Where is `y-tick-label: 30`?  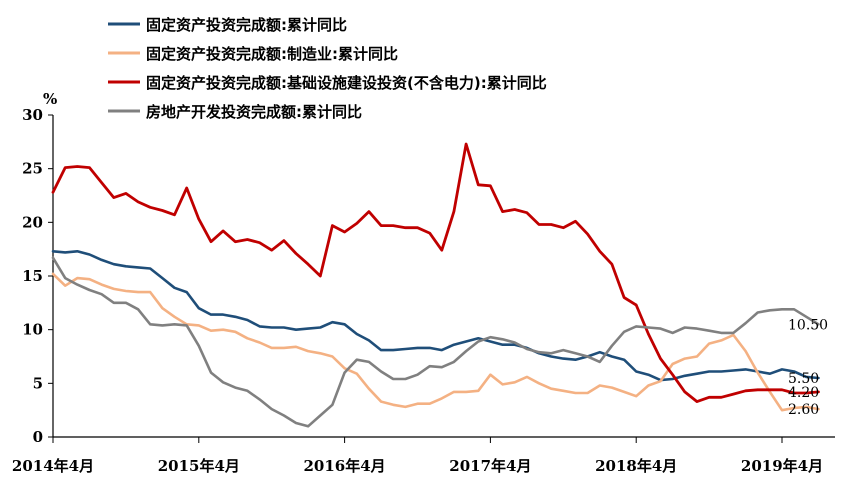
y-tick-label: 30 is located at coordinates (32, 115).